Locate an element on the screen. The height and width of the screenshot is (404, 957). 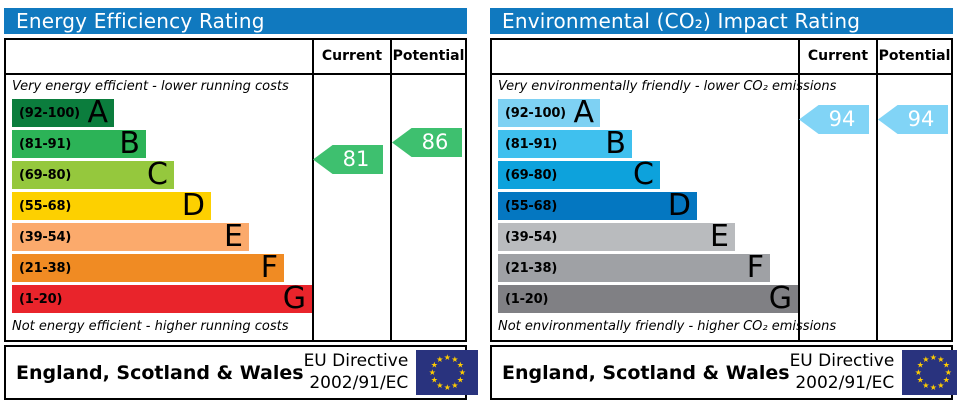
panel-title: Environmental (CO₂) Impact Rating is located at coordinates (721, 21).